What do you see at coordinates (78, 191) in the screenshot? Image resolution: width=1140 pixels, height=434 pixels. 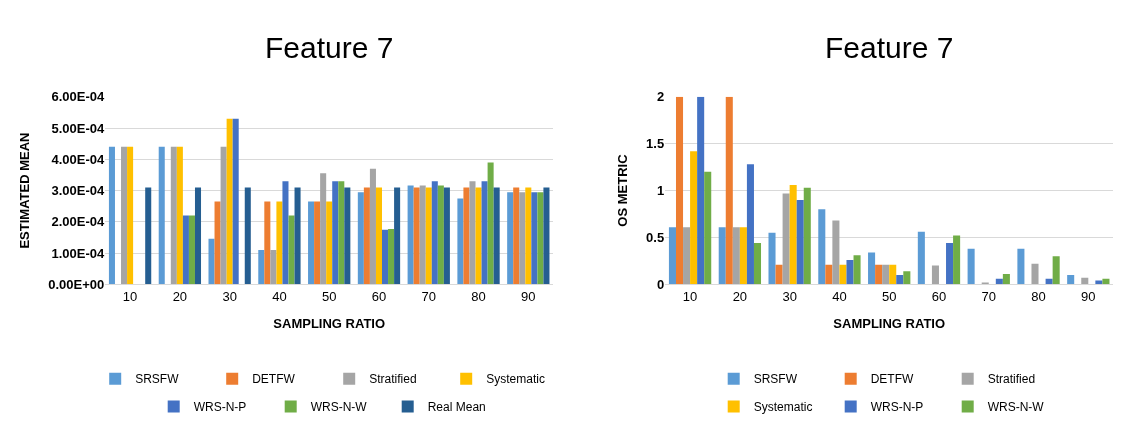 I see `y-tick-label: 3.00E-04` at bounding box center [78, 191].